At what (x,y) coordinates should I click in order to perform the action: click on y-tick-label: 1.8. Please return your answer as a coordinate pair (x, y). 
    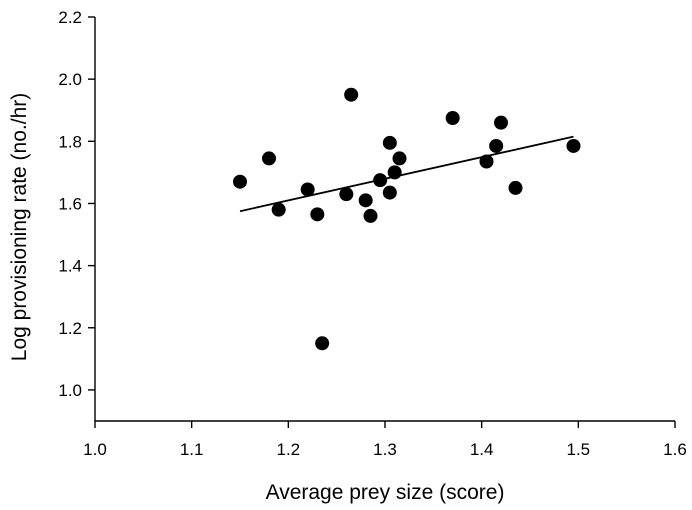
    Looking at the image, I should click on (70, 141).